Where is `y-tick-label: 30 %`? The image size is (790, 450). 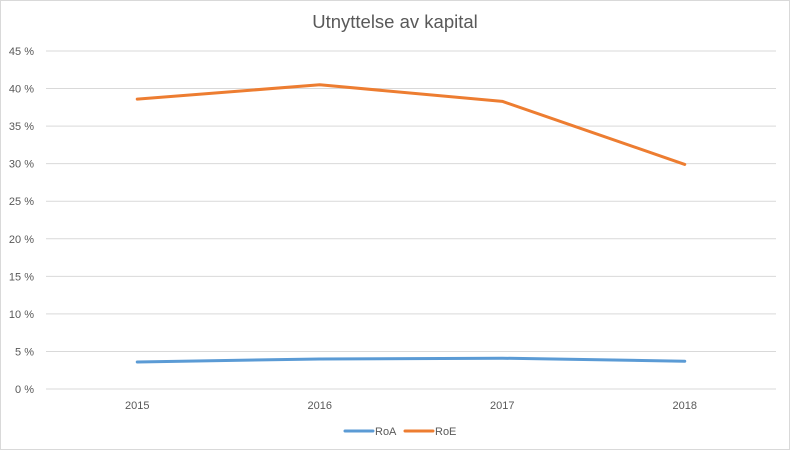 y-tick-label: 30 % is located at coordinates (21, 165).